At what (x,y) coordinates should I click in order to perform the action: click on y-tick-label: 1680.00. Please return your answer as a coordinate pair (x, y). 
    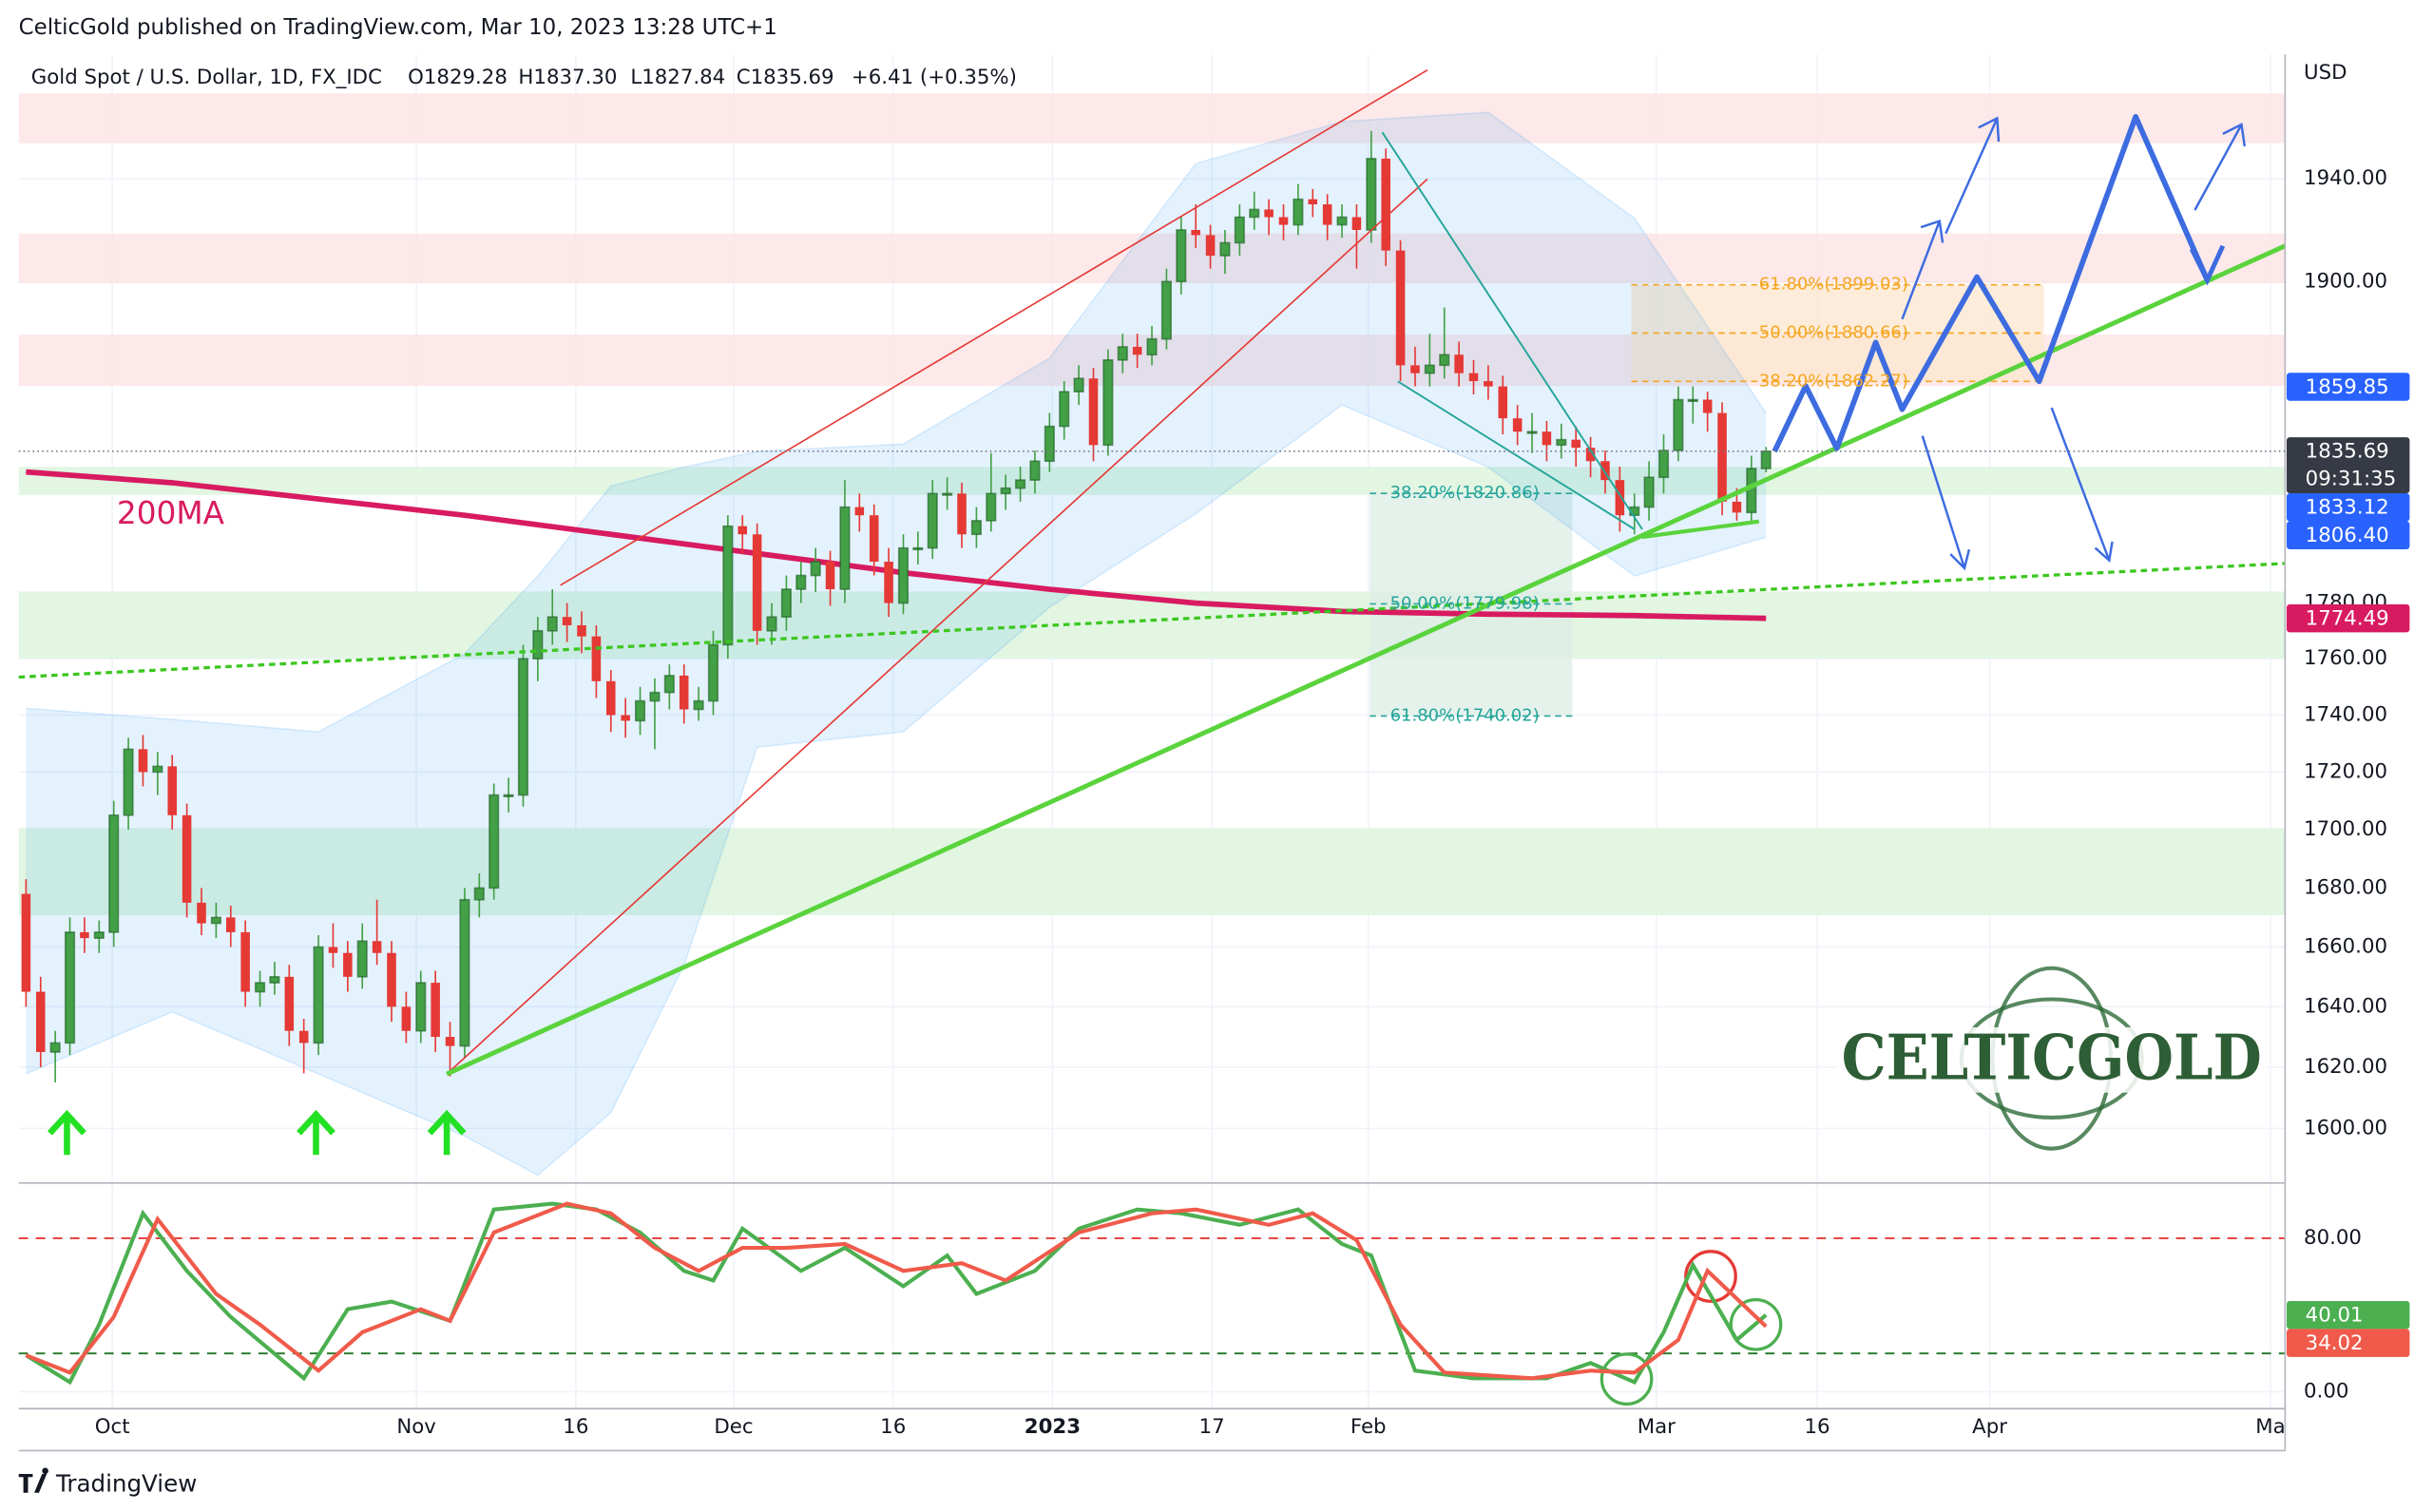
    Looking at the image, I should click on (2345, 887).